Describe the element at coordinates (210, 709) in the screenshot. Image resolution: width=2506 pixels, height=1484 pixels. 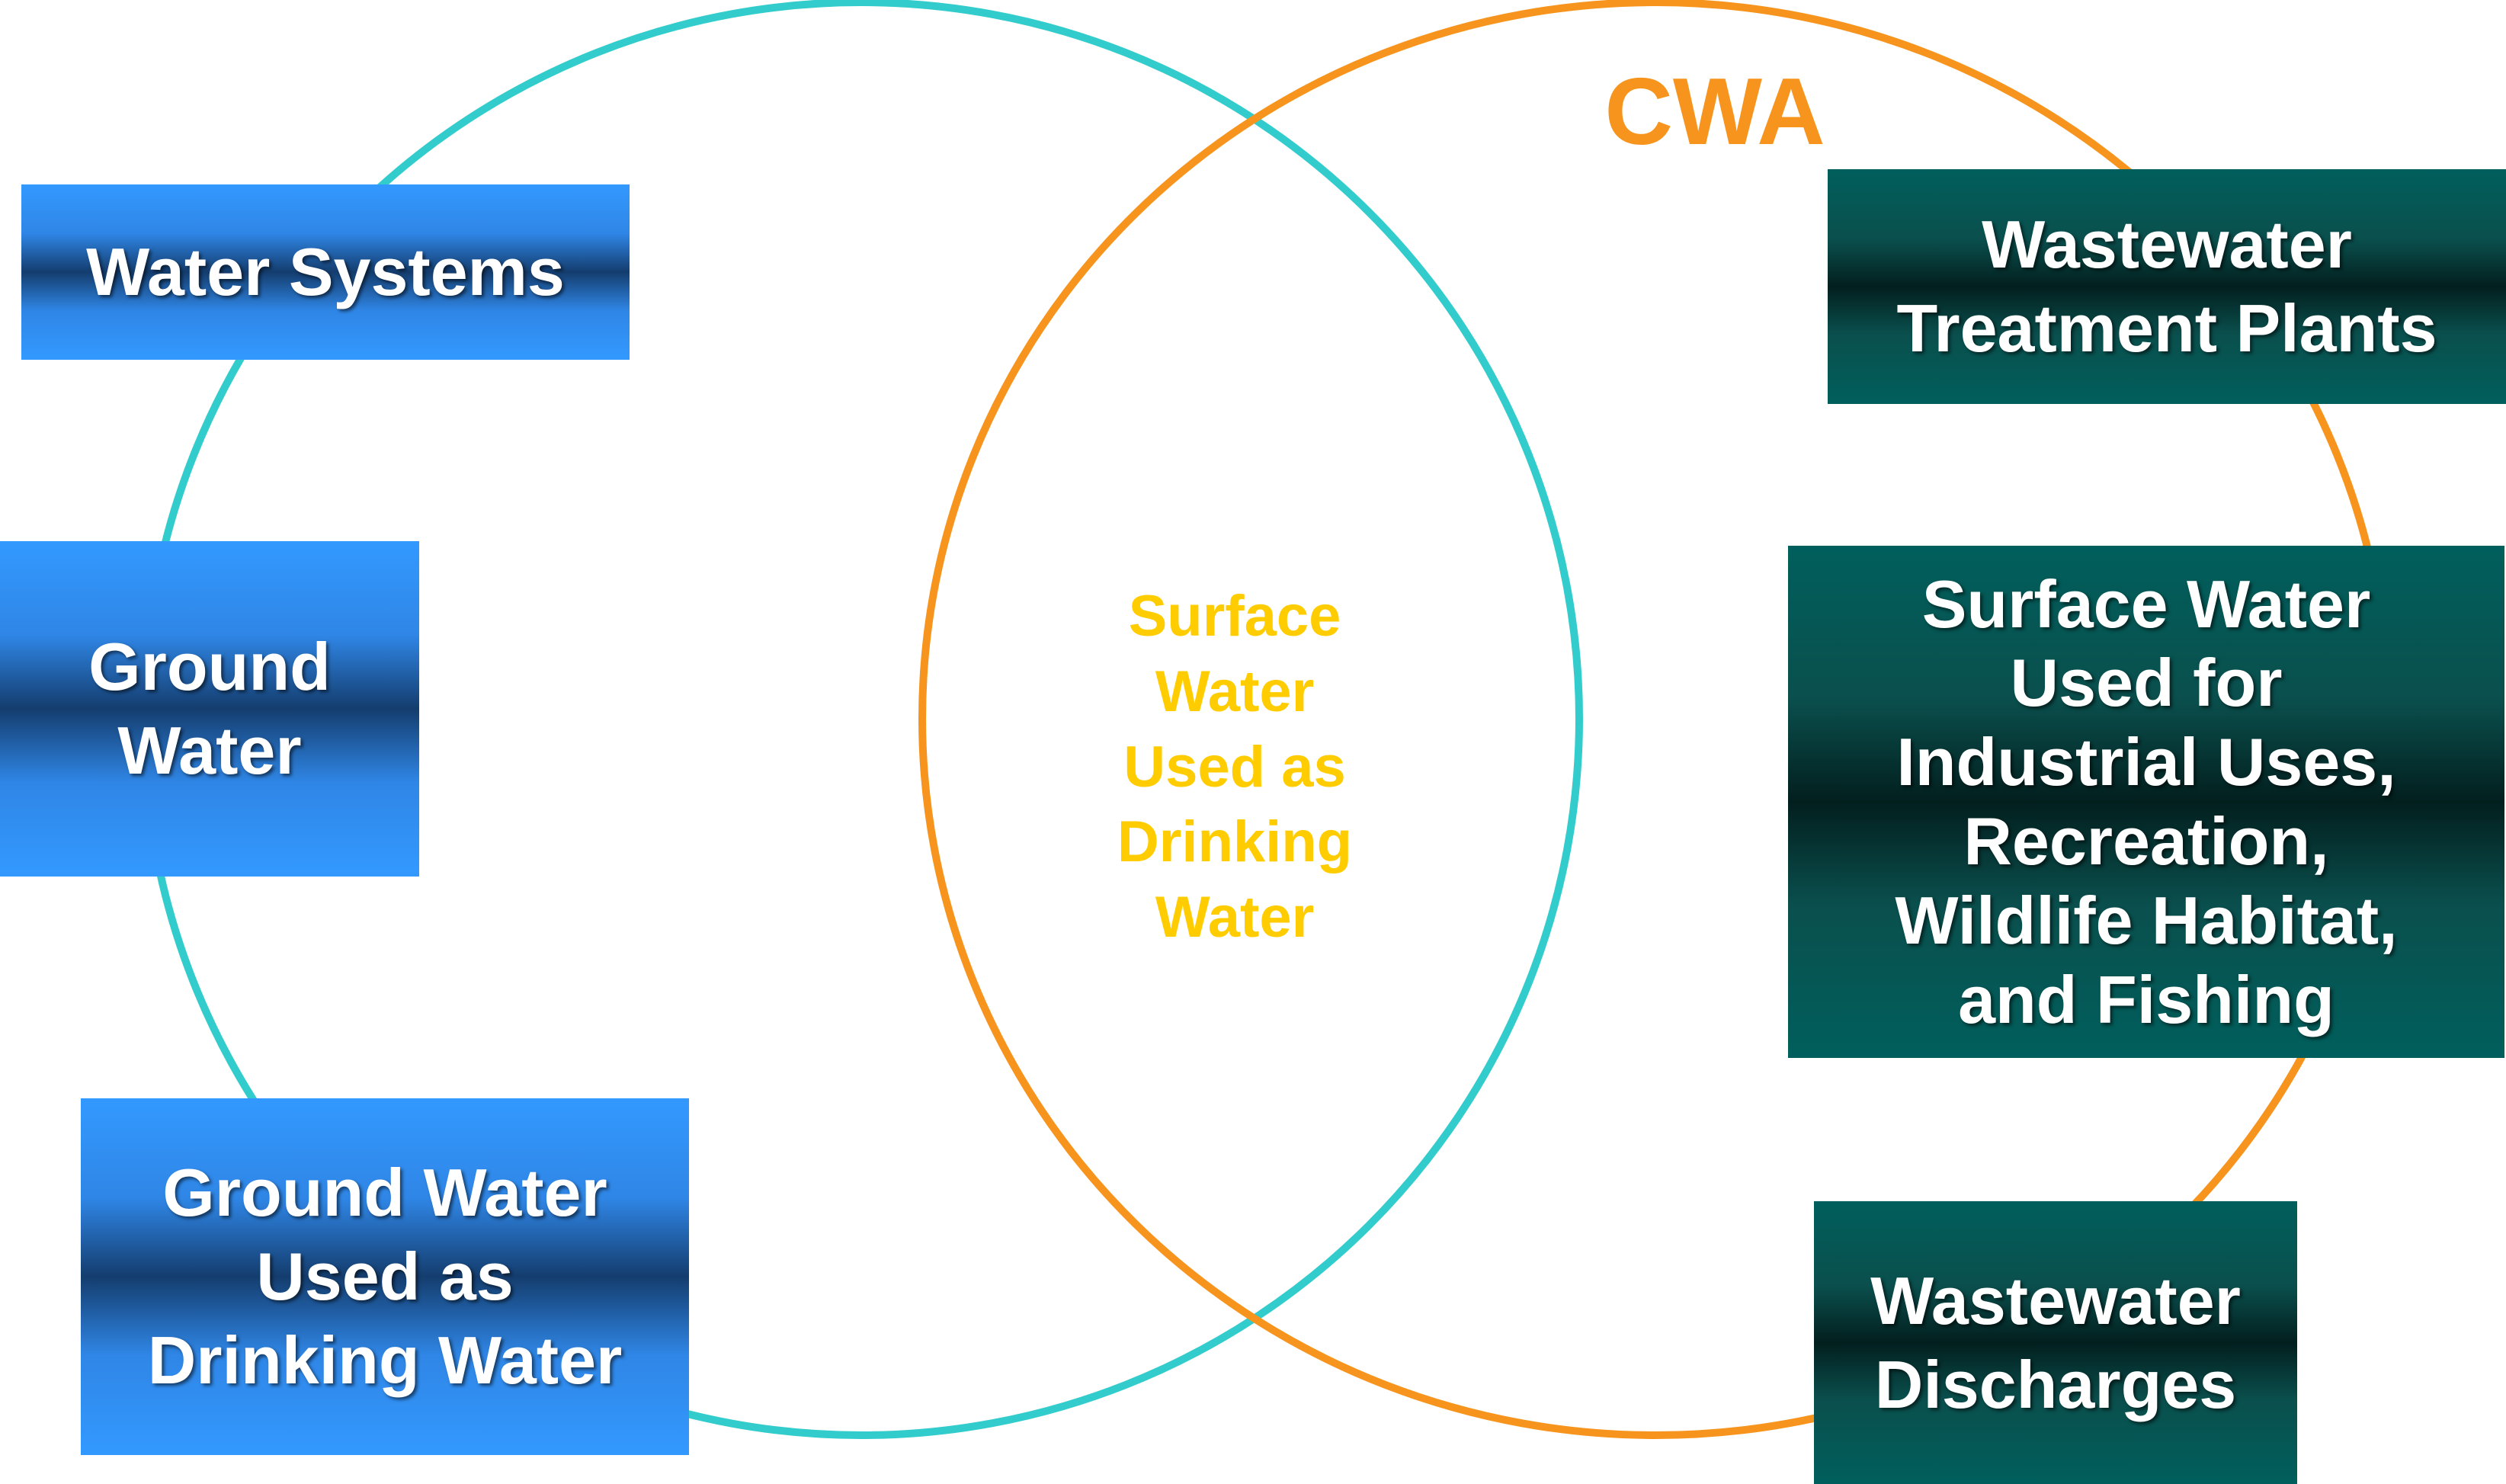
I see `ground-water-box: Ground Water` at that location.